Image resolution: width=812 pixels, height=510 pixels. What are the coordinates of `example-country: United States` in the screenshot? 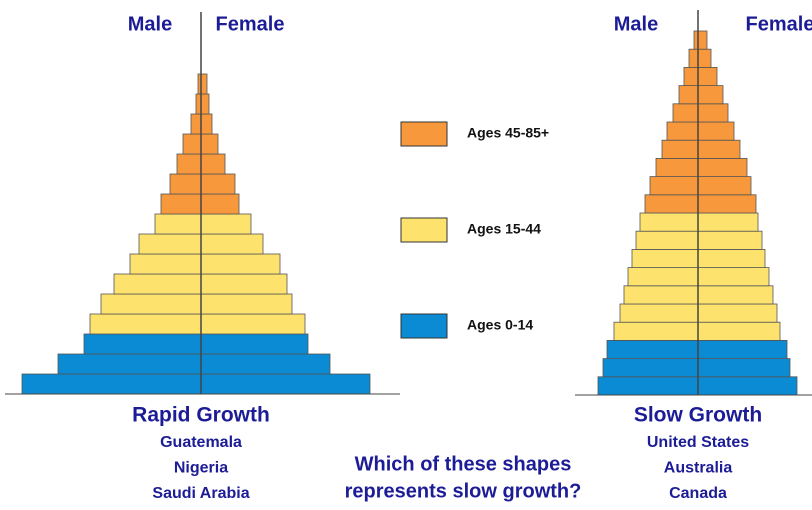 It's located at (698, 442).